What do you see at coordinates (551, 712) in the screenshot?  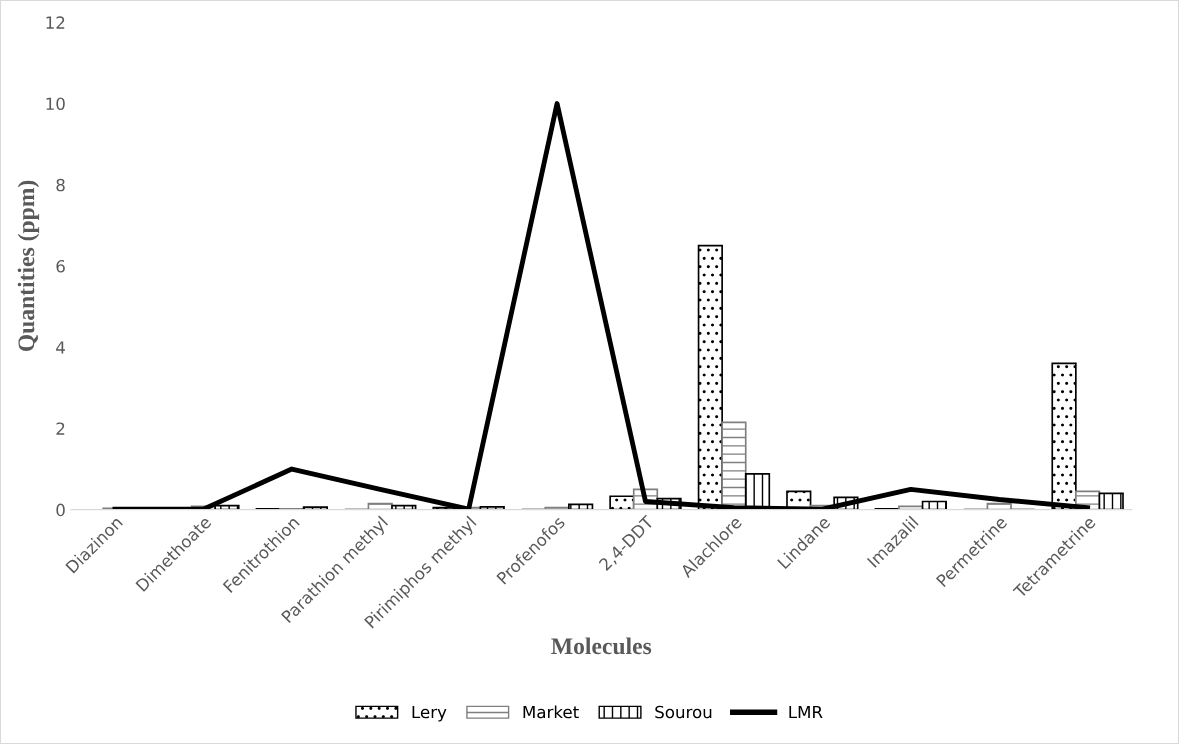 I see `legend-label: Market` at bounding box center [551, 712].